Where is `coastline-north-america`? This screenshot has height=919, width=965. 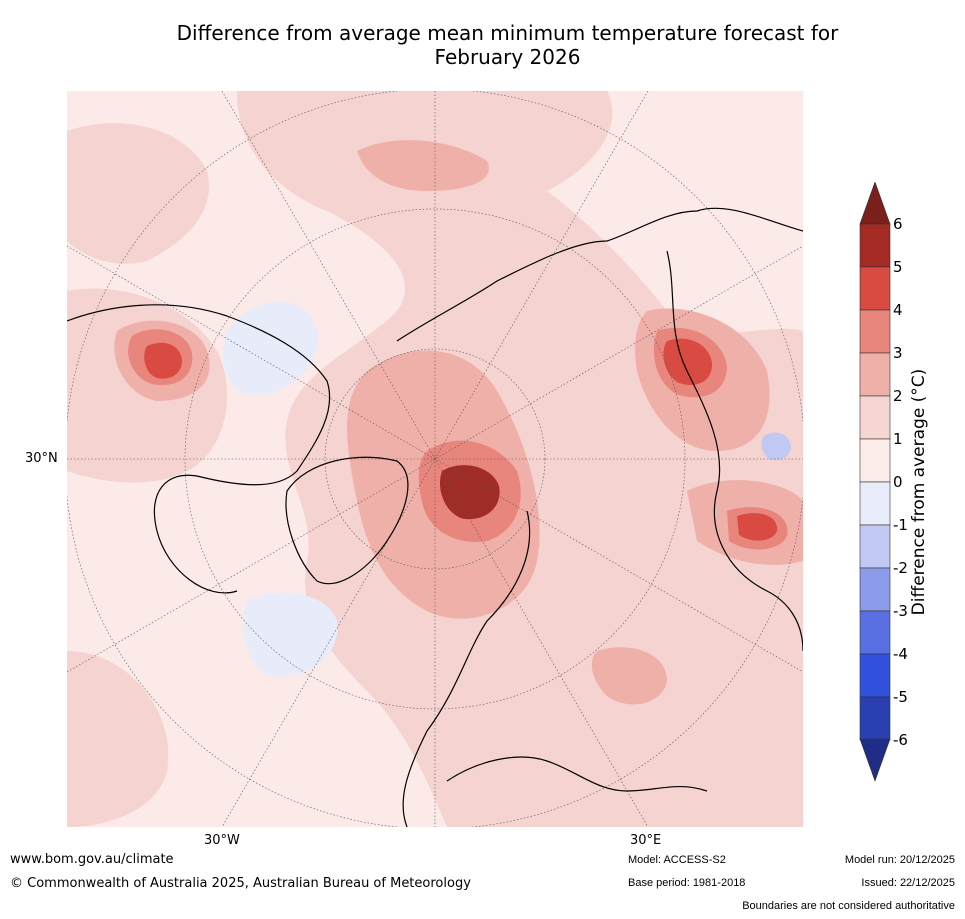 coastline-north-america is located at coordinates (199, 449).